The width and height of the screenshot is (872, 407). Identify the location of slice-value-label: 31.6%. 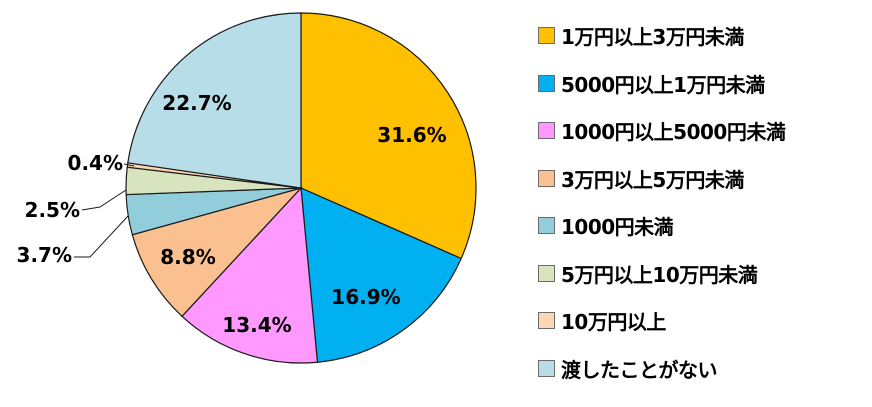
(411, 135).